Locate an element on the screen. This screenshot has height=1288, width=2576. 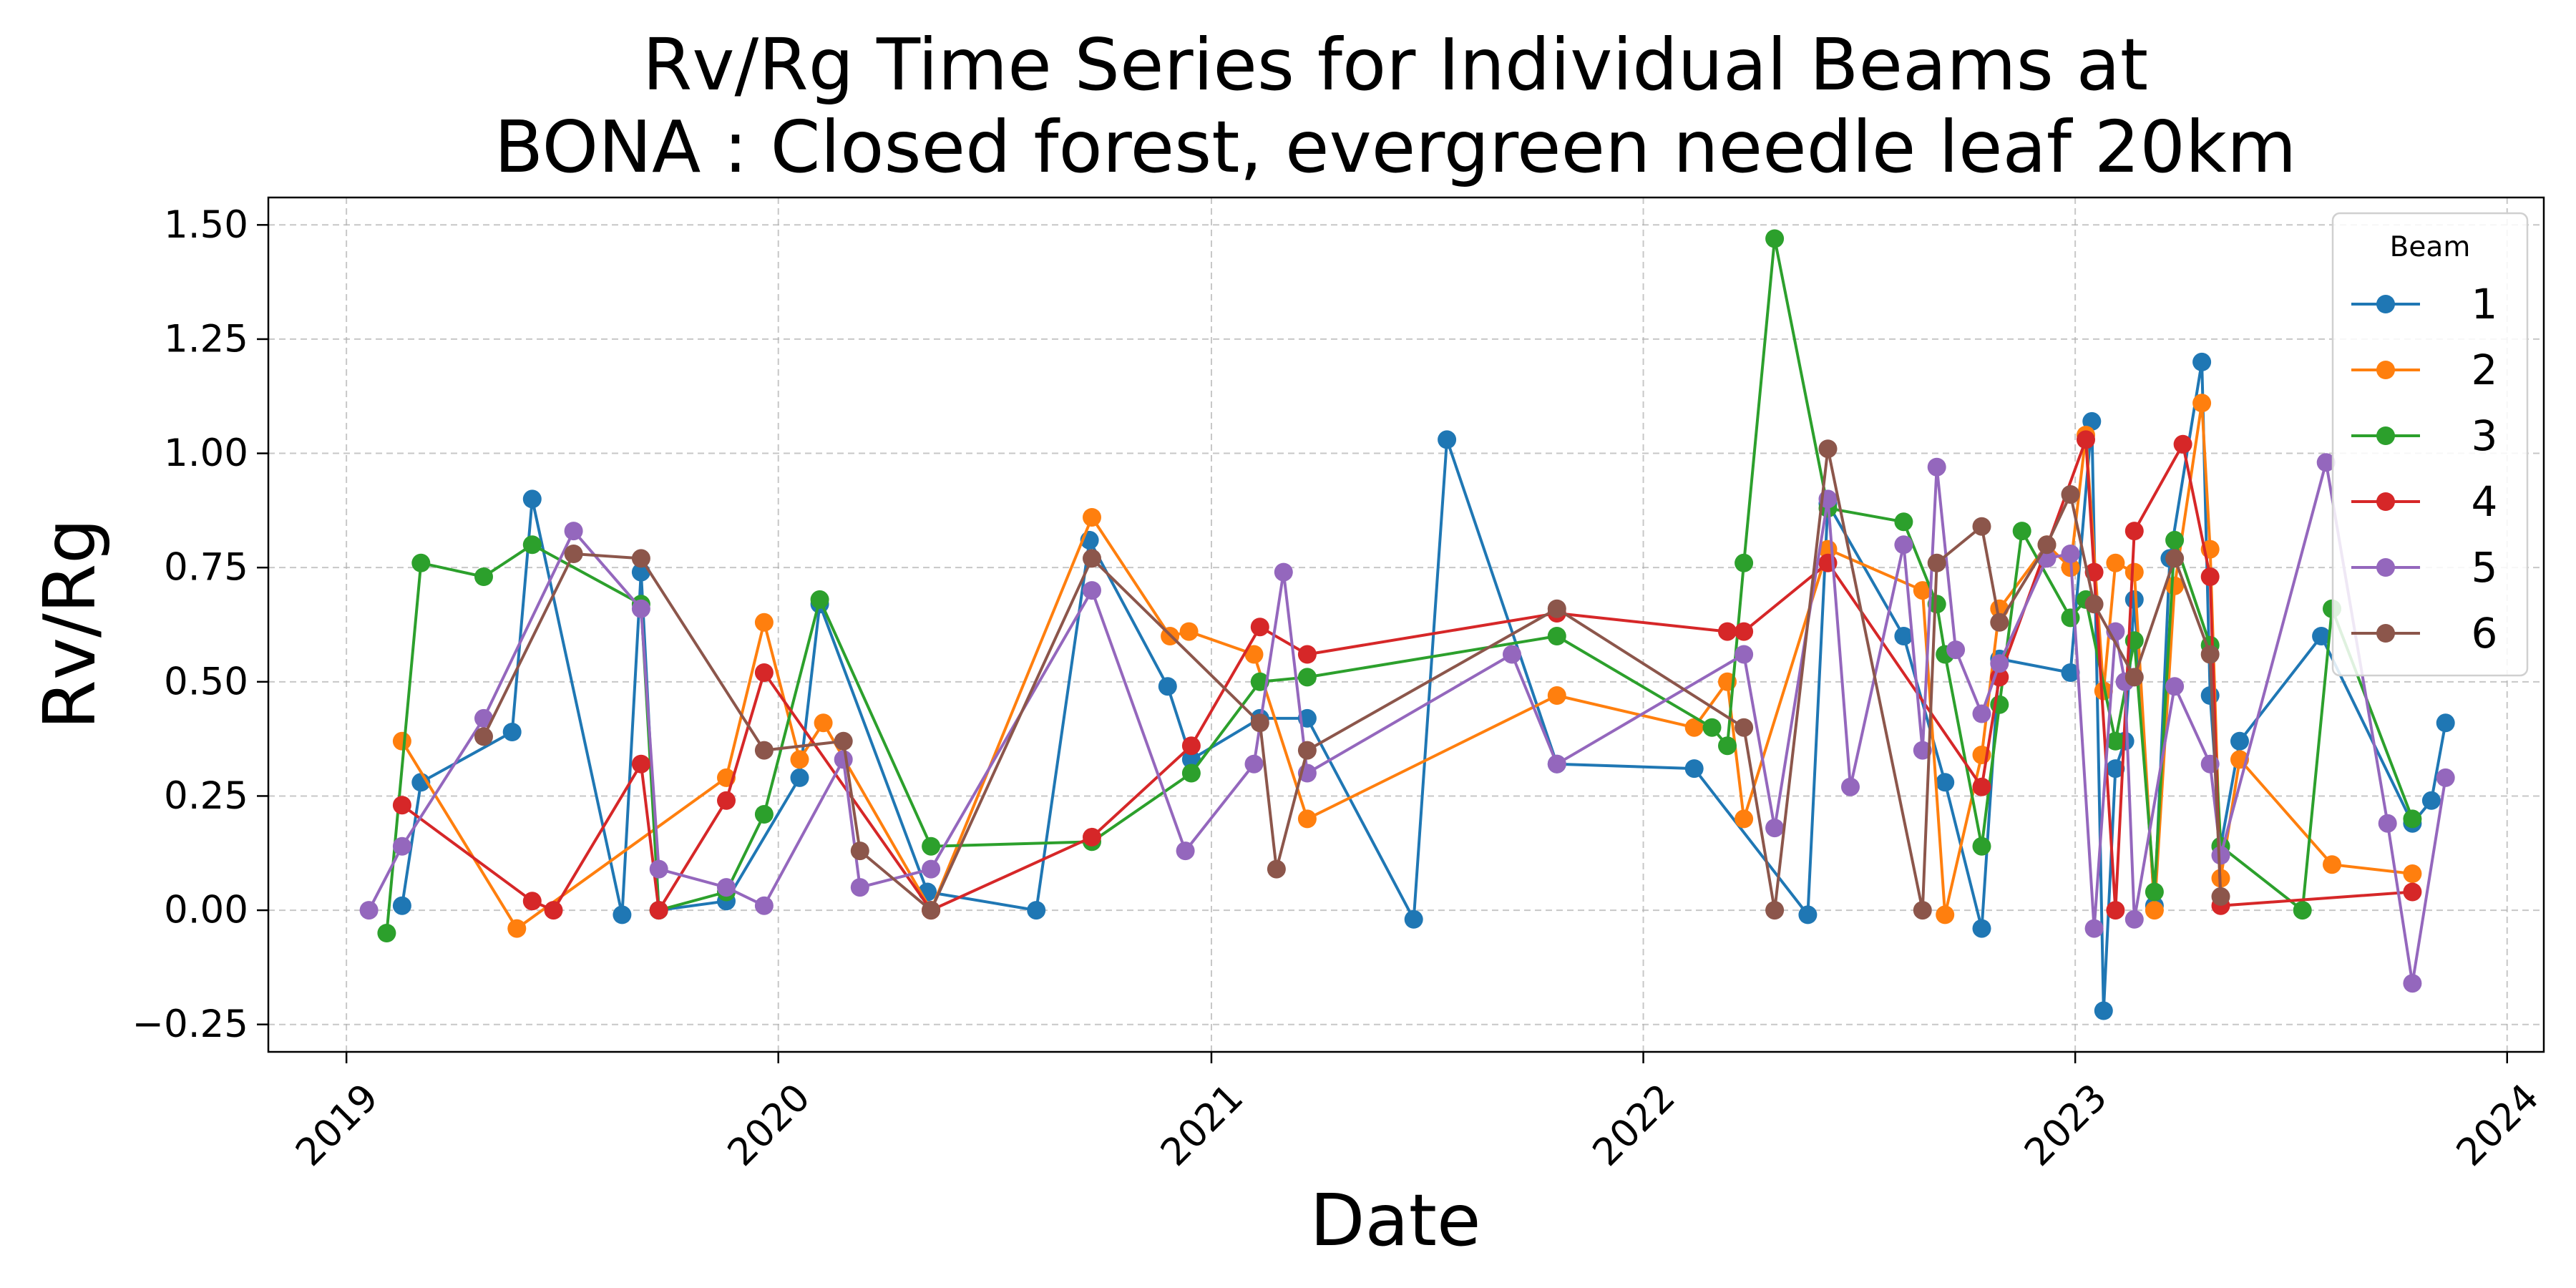
y-axis-label: Rv/Rg is located at coordinates (70, 623).